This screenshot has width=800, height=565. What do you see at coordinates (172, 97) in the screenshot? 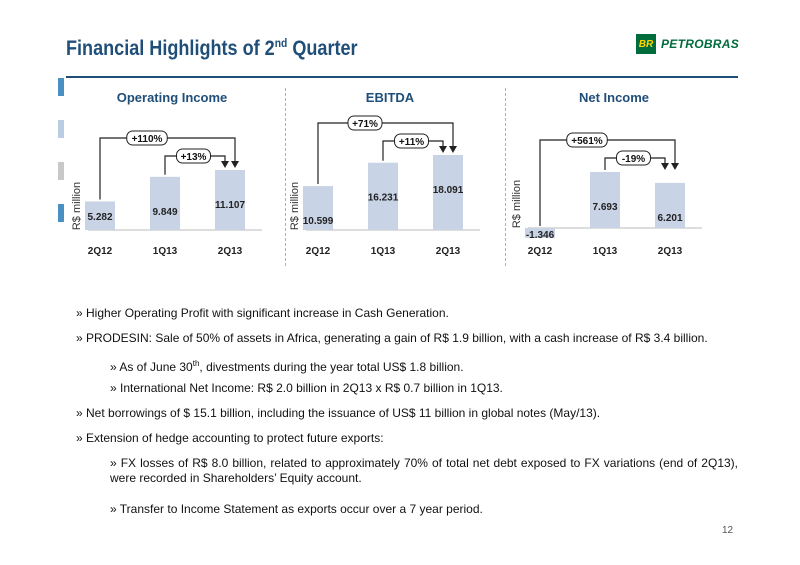
I see `chart-title-operating-income: Operating Income` at bounding box center [172, 97].